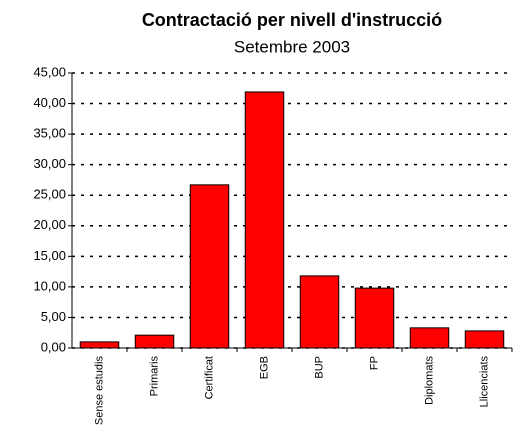 This screenshot has width=515, height=428. What do you see at coordinates (49, 133) in the screenshot?
I see `y-tick-label: 35,00` at bounding box center [49, 133].